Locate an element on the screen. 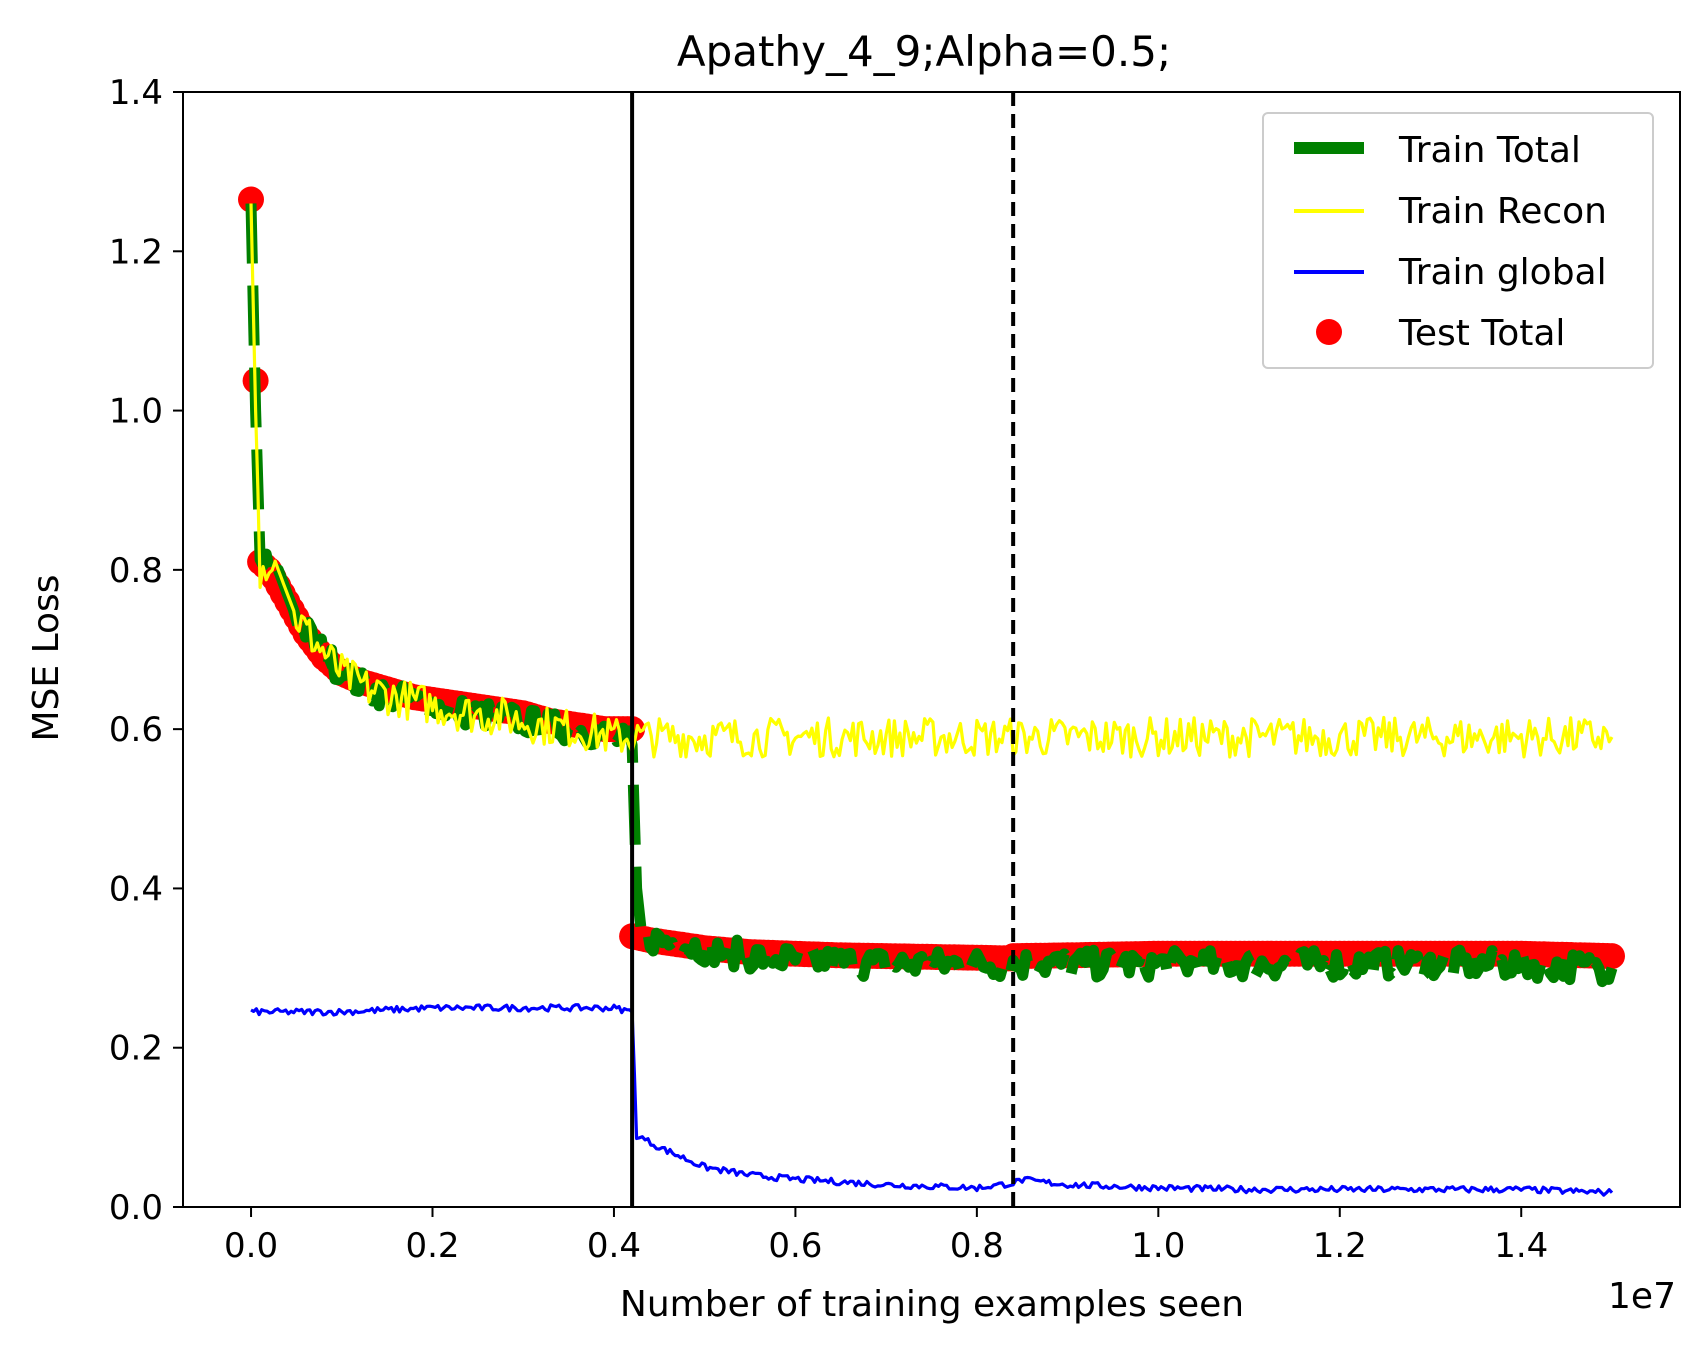 This screenshot has height=1357, width=1700. chart-title: Apathy_4_9;Alpha=0.5; is located at coordinates (924, 51).